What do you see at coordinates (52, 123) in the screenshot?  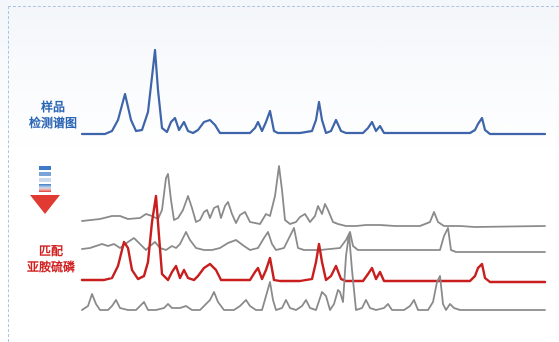 I see `sample-label-line2: 检测谱图` at bounding box center [52, 123].